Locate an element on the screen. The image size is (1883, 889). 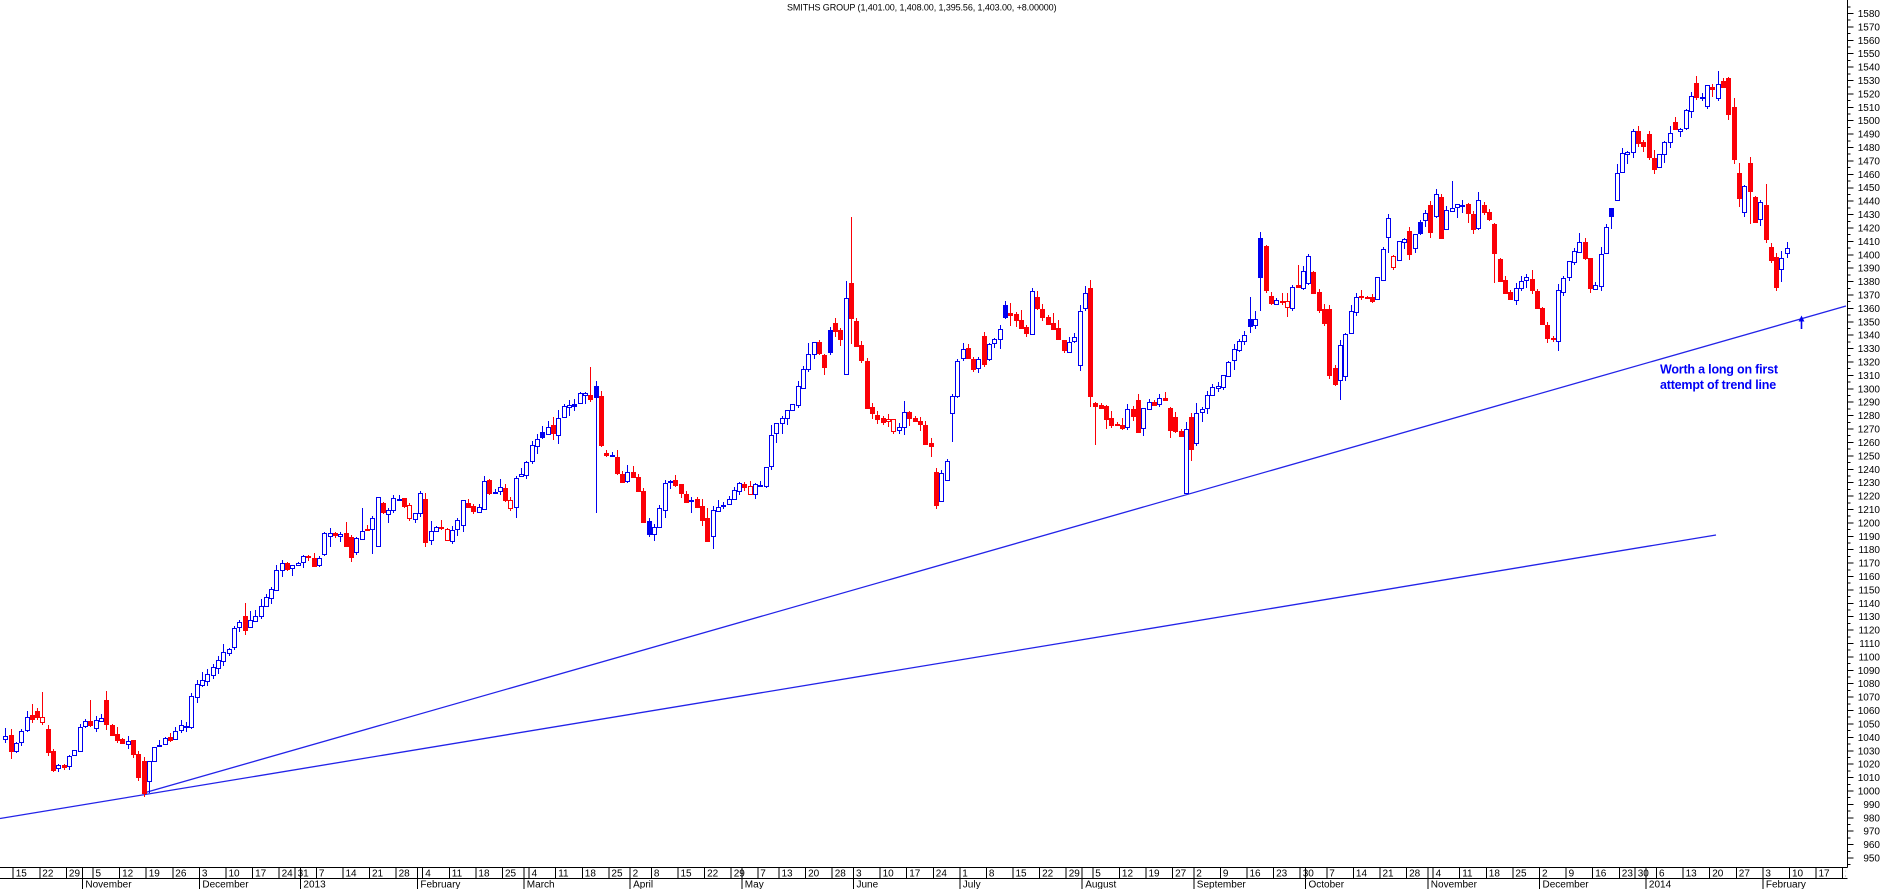
svg-text: 1350 is located at coordinates (1869, 322).